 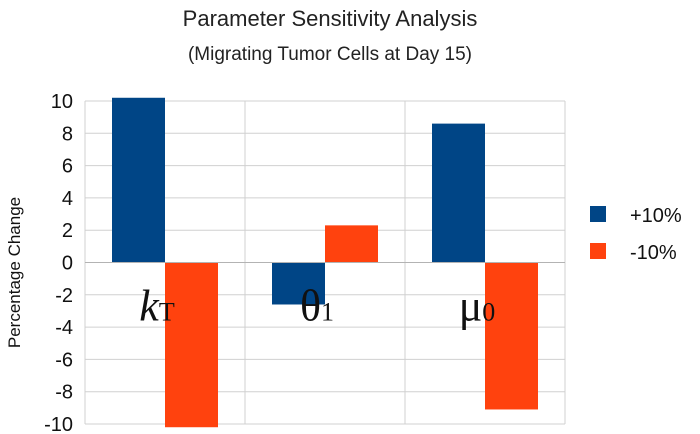 I want to click on legend: +10% -10%, so click(x=636, y=234).